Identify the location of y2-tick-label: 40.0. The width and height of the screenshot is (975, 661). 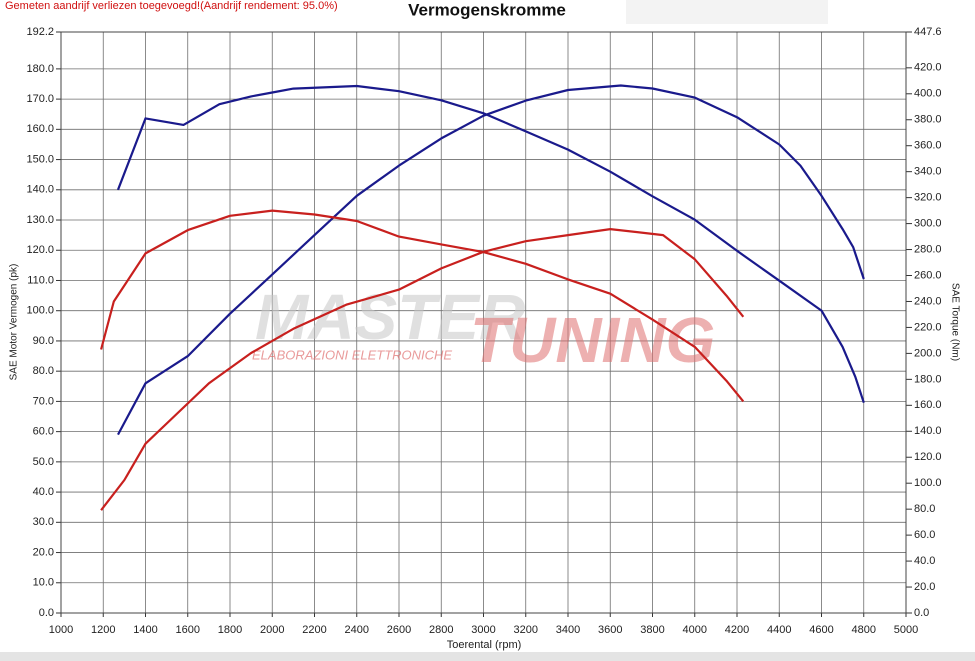
(924, 561).